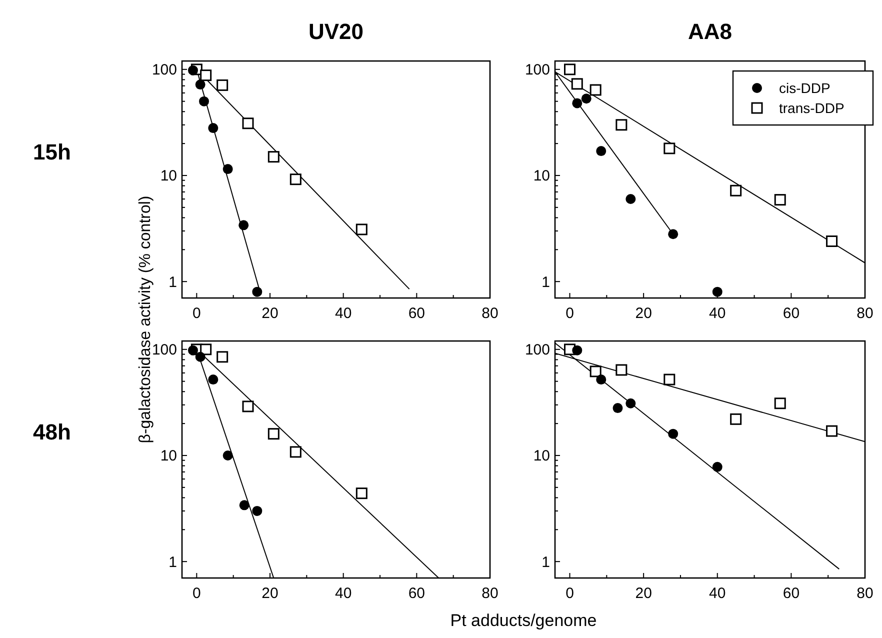  What do you see at coordinates (336, 31) in the screenshot?
I see `chart-title: UV20` at bounding box center [336, 31].